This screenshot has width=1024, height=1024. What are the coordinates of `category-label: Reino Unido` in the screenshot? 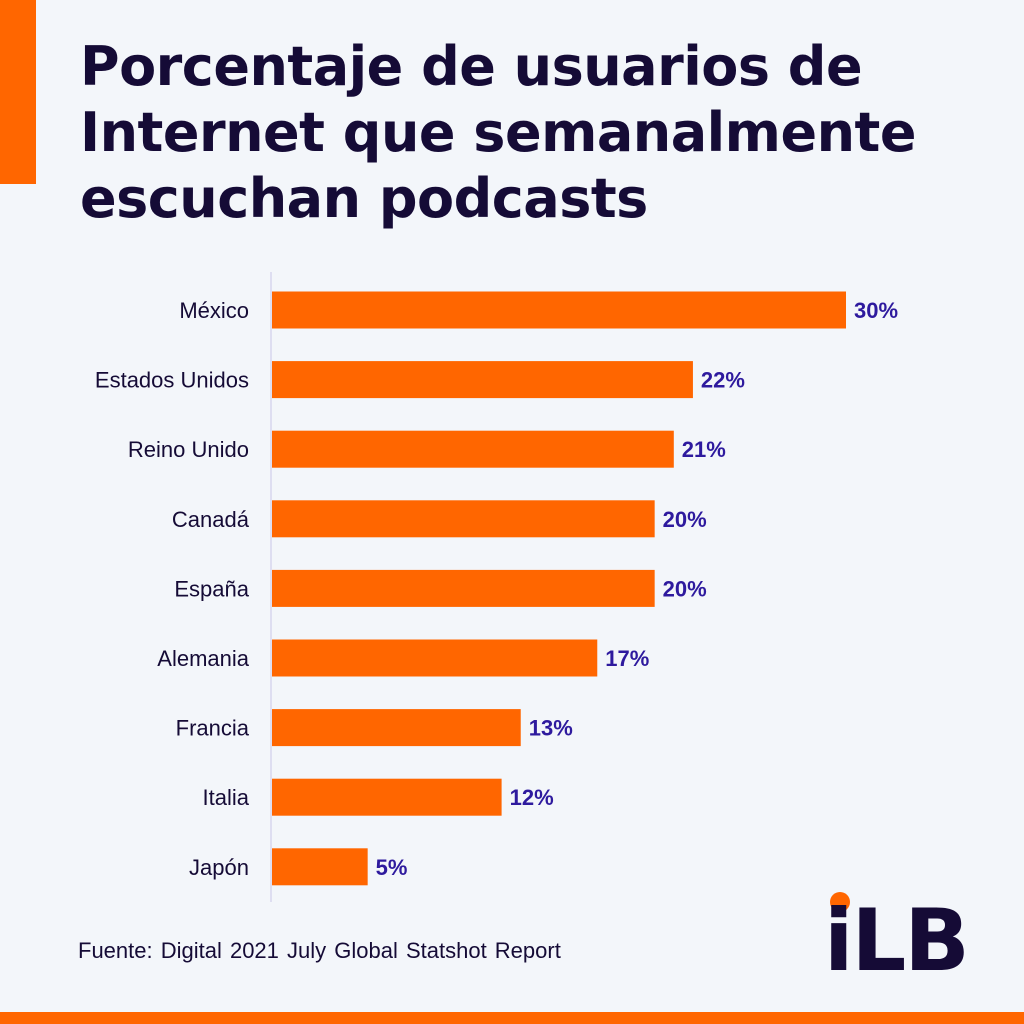 It's located at (188, 449).